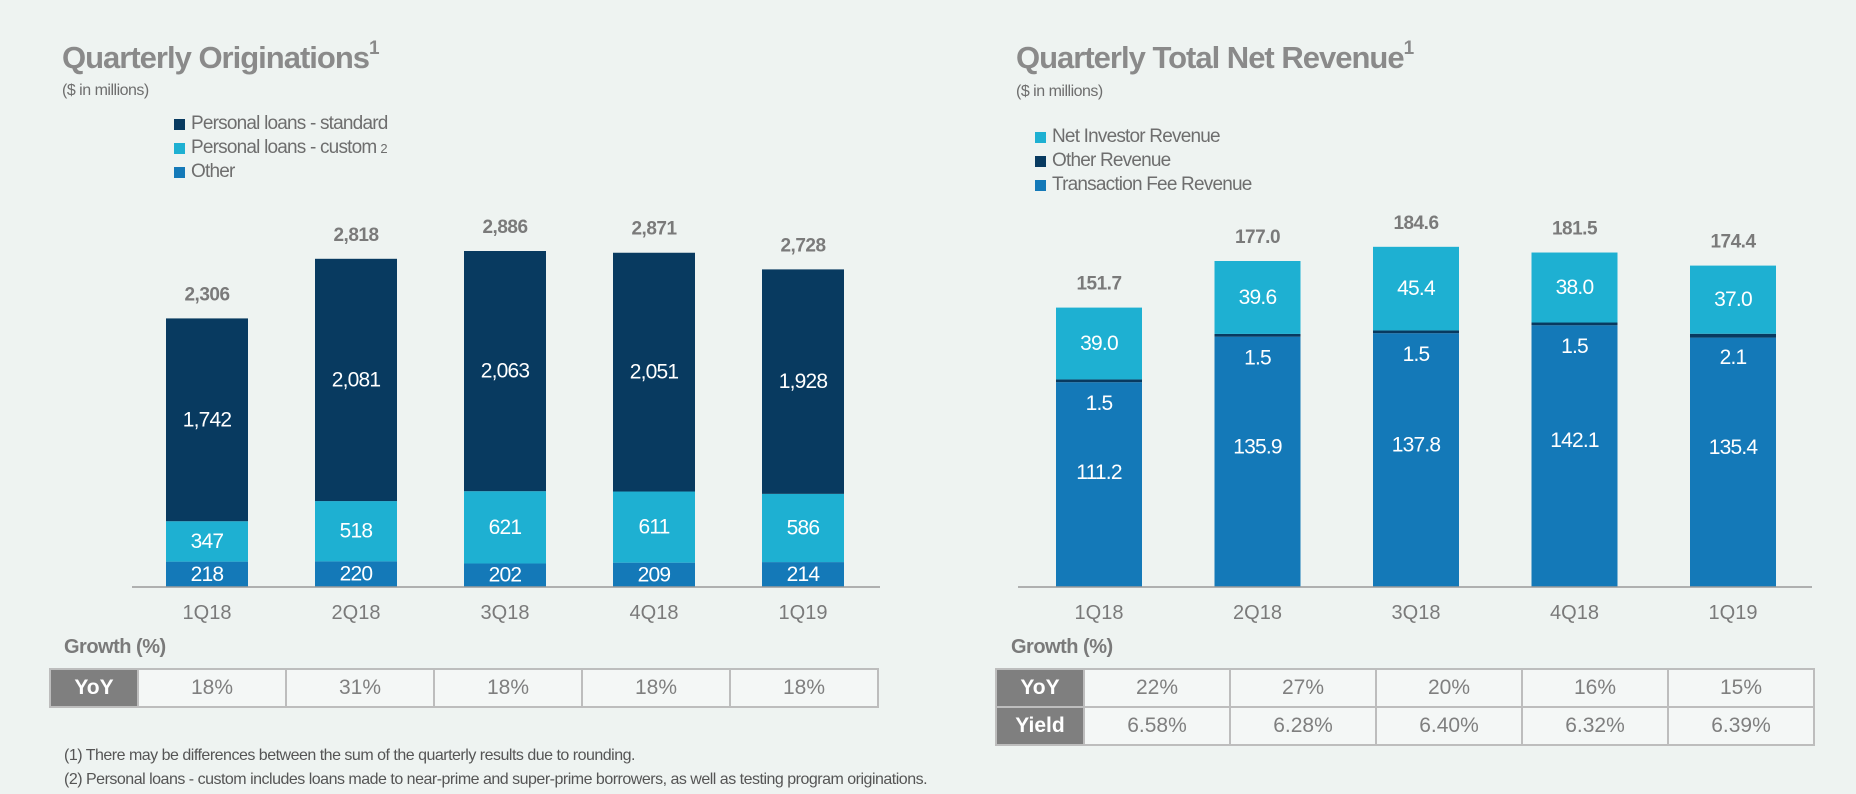 This screenshot has height=794, width=1856. I want to click on bar-total-label: 181.5, so click(1575, 229).